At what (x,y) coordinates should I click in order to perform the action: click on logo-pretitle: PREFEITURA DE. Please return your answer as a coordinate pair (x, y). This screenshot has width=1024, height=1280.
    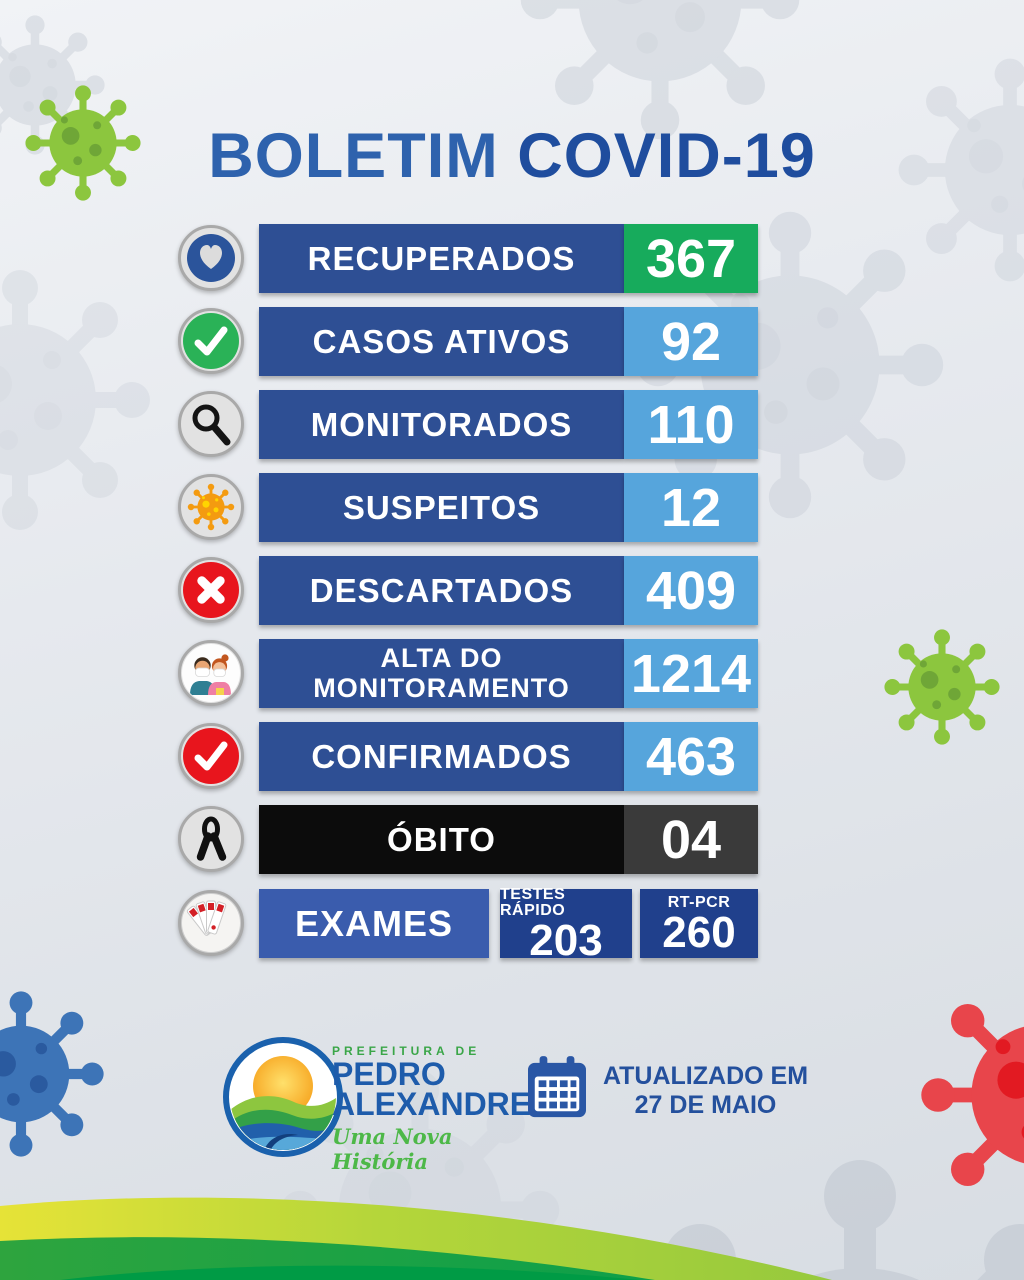
    Looking at the image, I should click on (406, 1051).